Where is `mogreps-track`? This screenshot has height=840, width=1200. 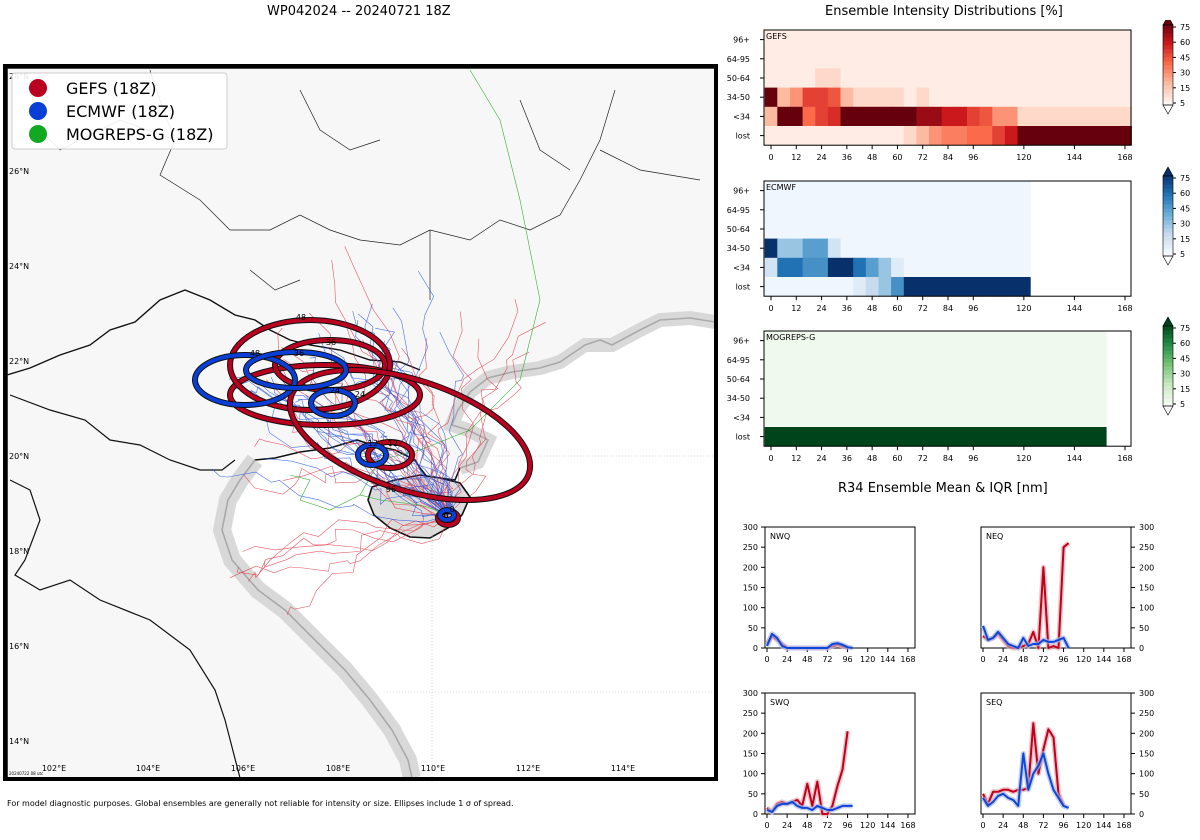 mogreps-track is located at coordinates (415, 292).